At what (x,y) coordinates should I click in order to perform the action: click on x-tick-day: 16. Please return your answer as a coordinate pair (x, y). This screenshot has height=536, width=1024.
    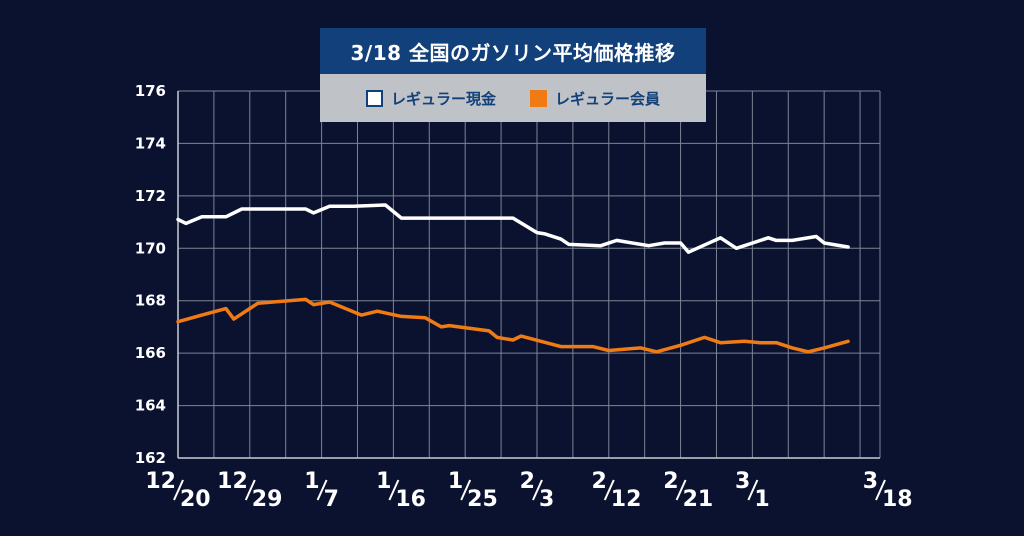
    Looking at the image, I should click on (410, 499).